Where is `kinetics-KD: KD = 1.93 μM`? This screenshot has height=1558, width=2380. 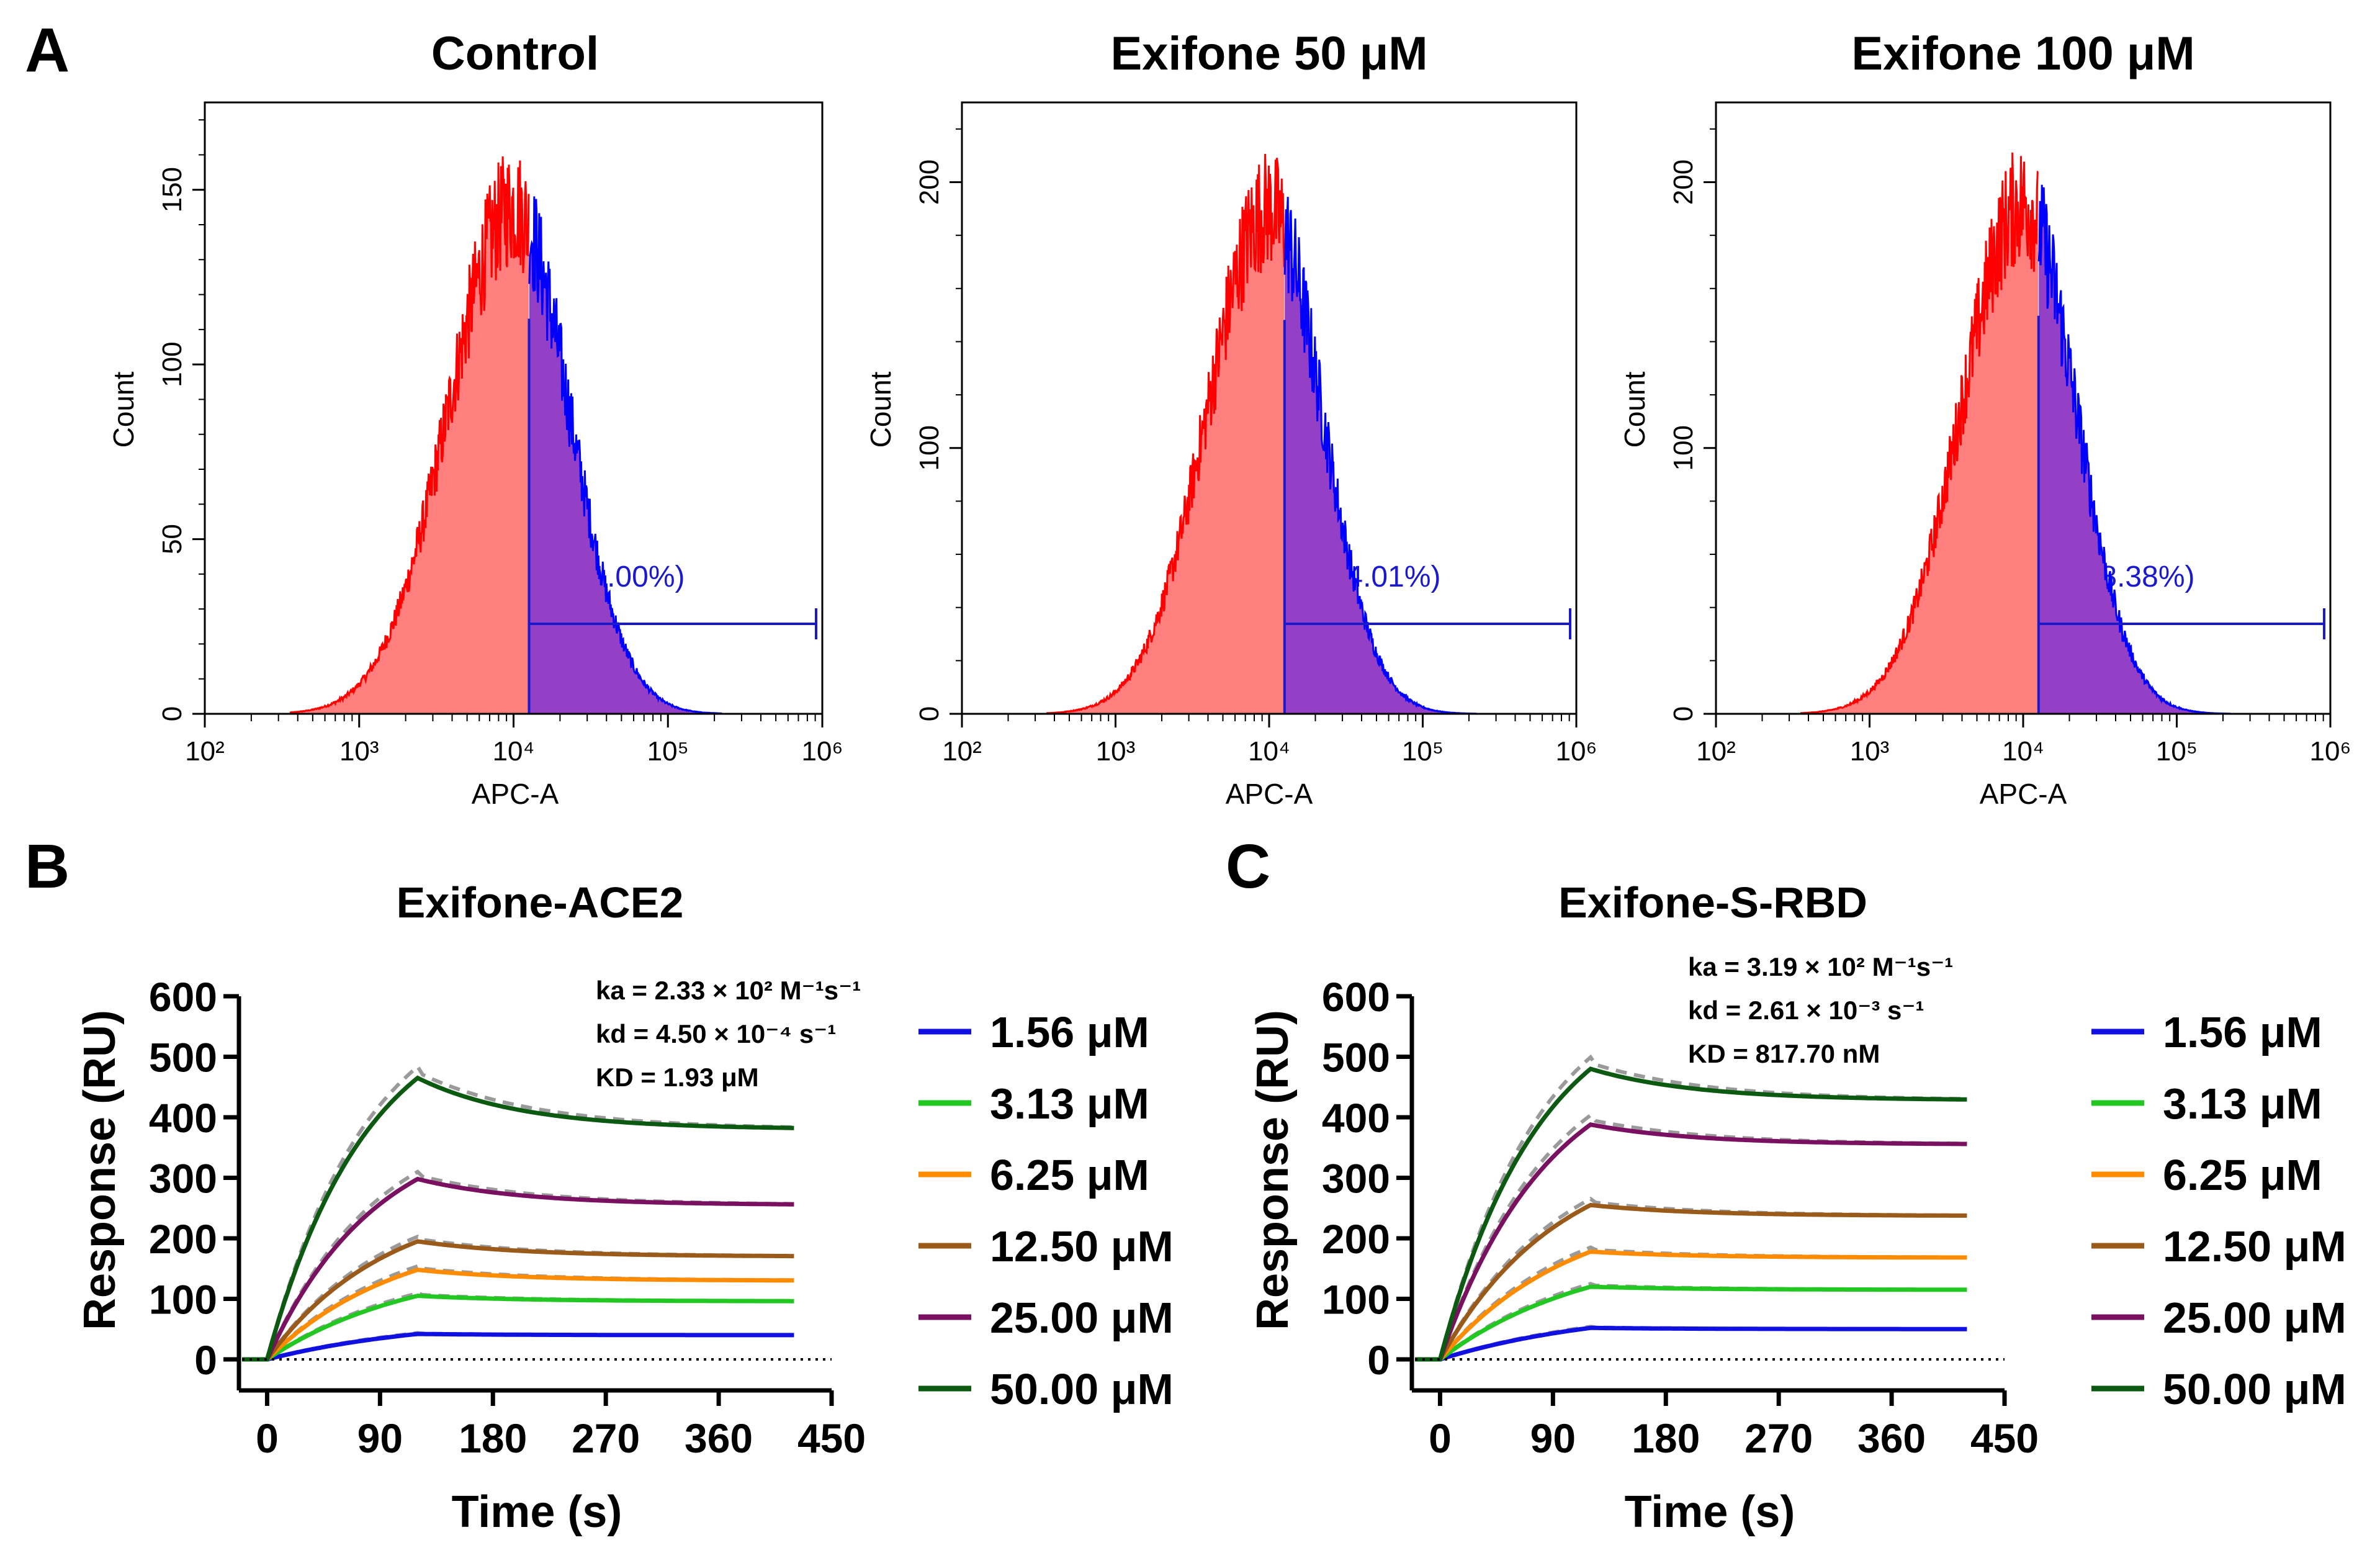 kinetics-KD: KD = 1.93 μM is located at coordinates (677, 1077).